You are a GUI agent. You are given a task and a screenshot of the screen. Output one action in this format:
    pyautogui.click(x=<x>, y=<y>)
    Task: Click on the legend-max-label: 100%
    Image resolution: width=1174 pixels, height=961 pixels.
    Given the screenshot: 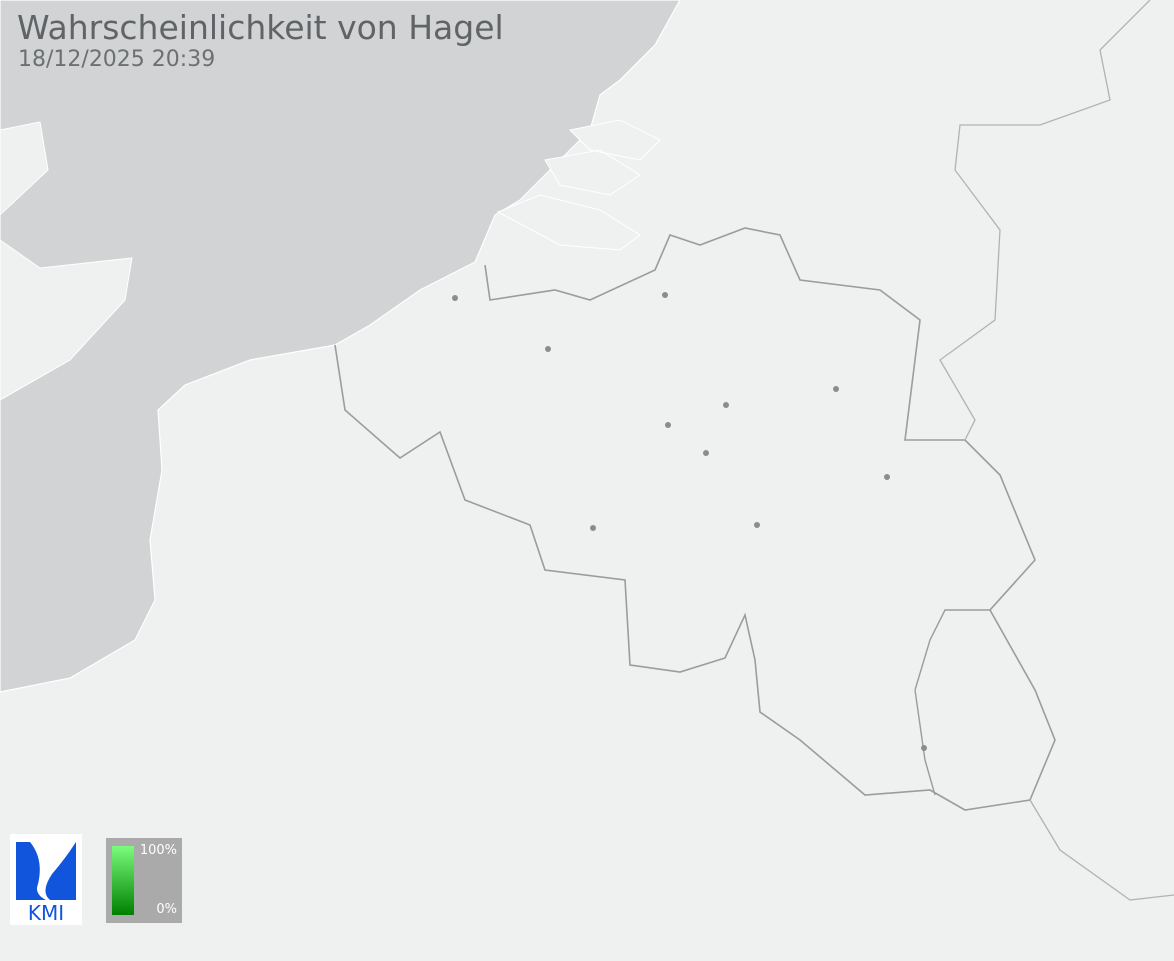 What is the action you would take?
    pyautogui.click(x=158, y=850)
    